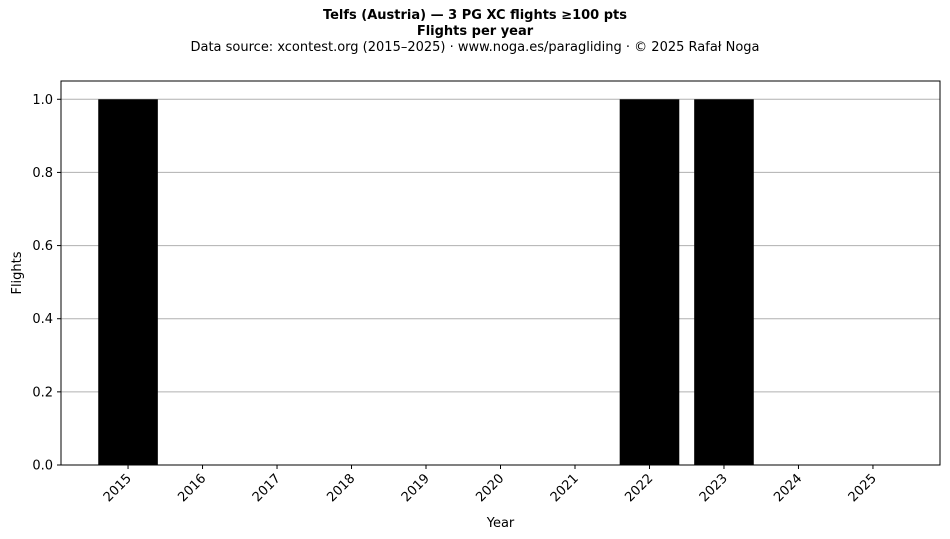  I want to click on y-tick-label: 0.4, so click(42, 319).